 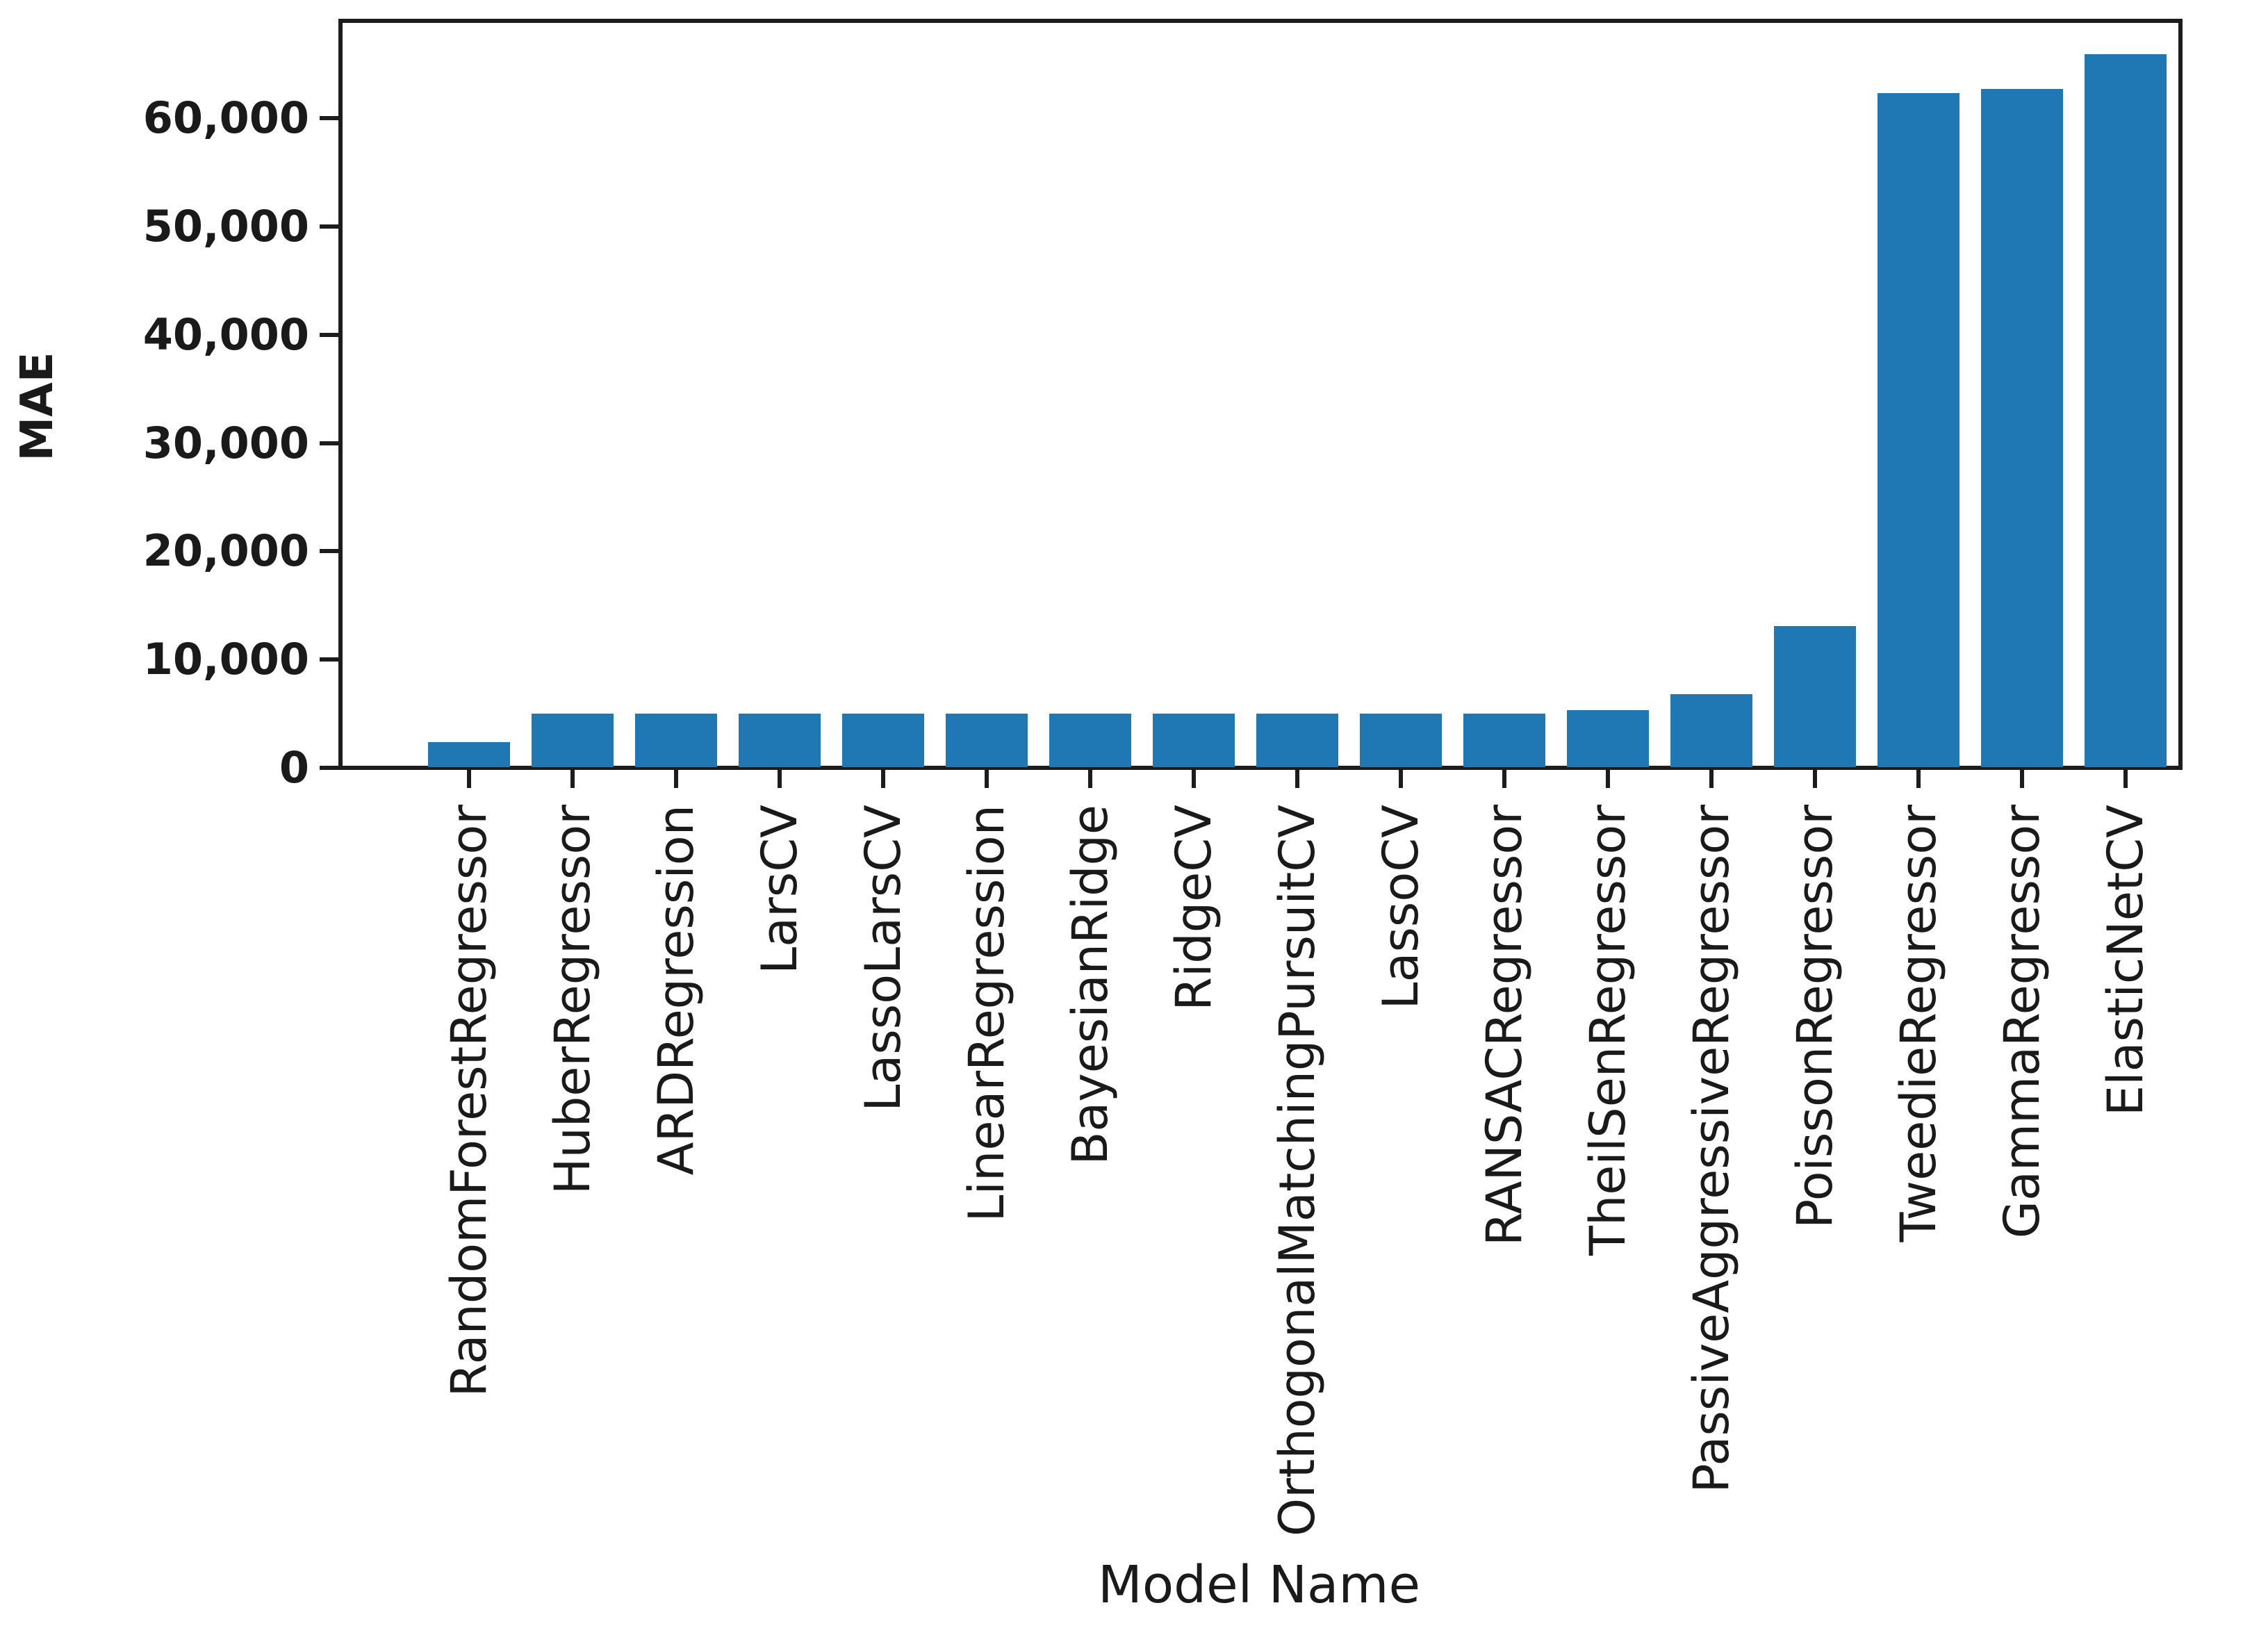 What do you see at coordinates (225, 118) in the screenshot?
I see `y-tick-label: 60,000` at bounding box center [225, 118].